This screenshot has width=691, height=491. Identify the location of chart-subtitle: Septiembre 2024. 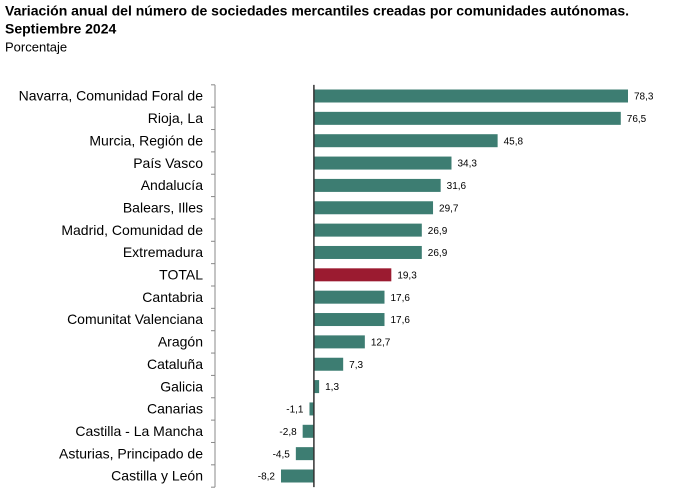
(60, 29).